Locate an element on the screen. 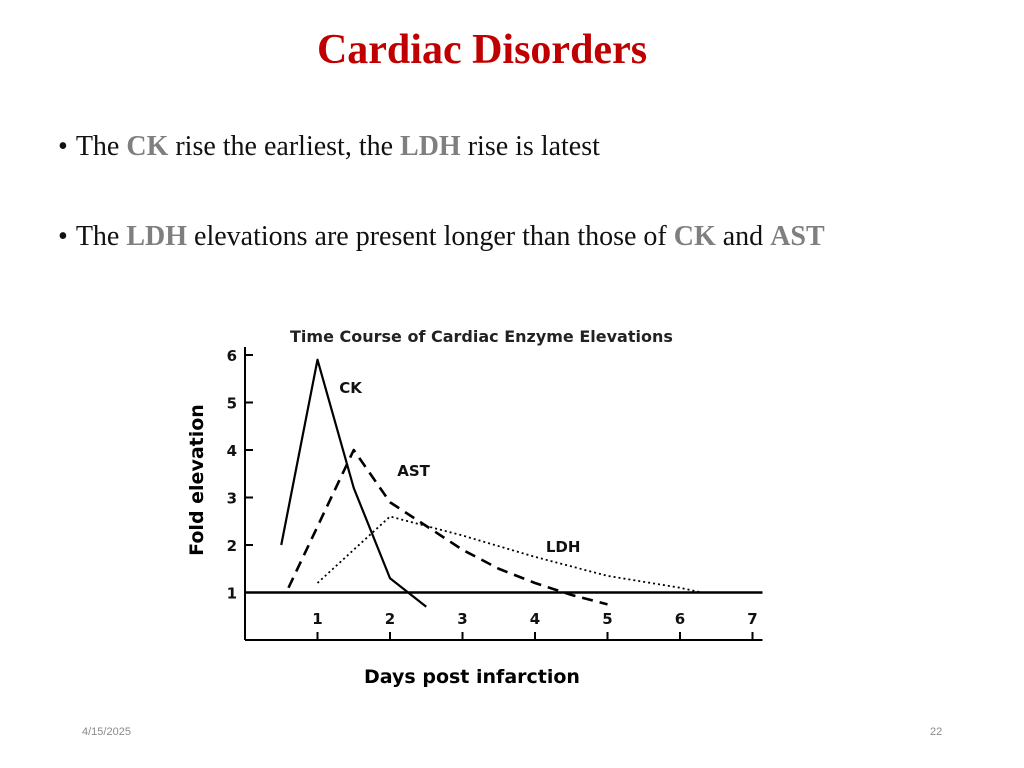 The width and height of the screenshot is (1024, 768). x-tick-label: 2 is located at coordinates (390, 619).